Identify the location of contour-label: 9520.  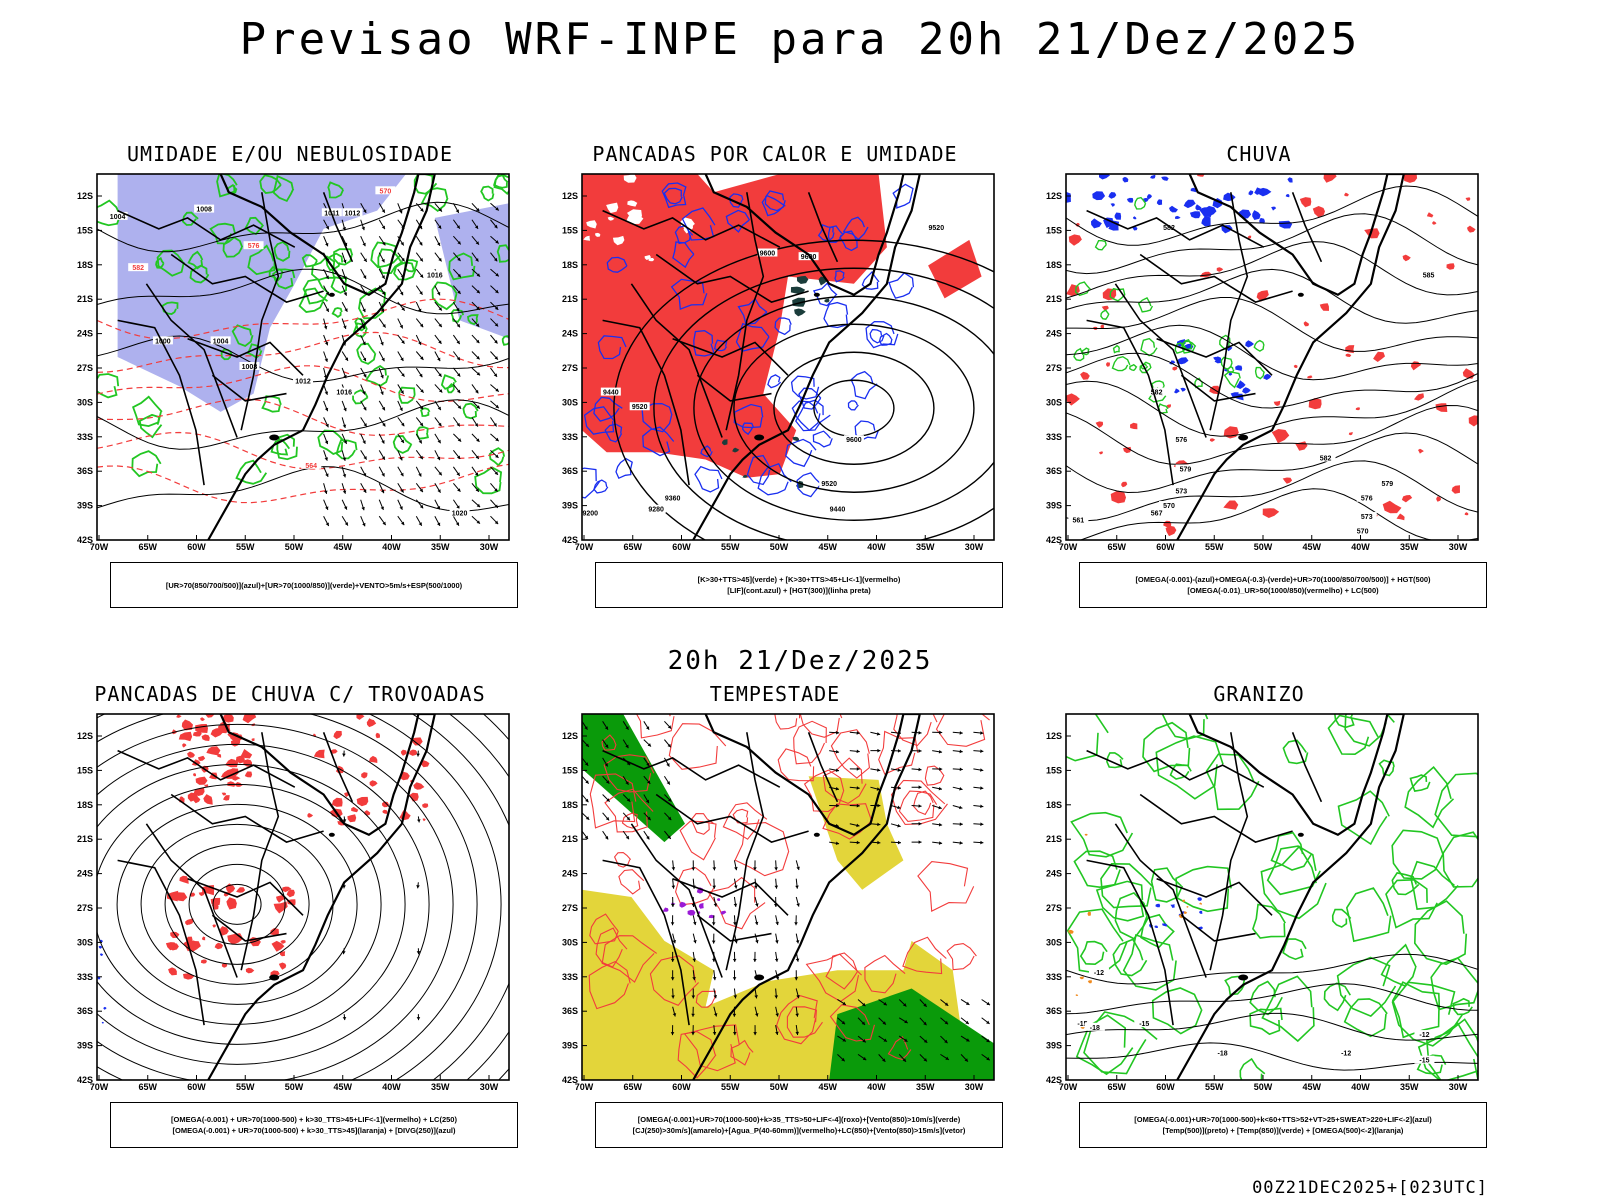
(829, 484).